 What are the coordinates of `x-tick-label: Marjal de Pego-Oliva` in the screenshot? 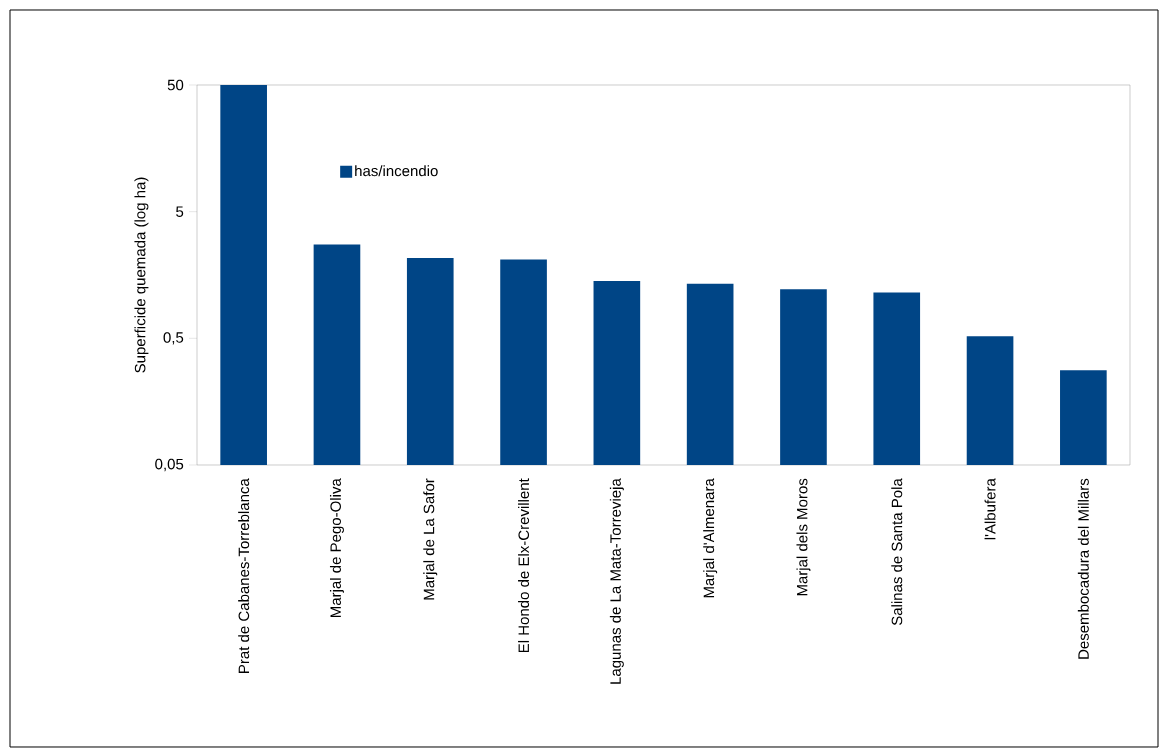 It's located at (336, 548).